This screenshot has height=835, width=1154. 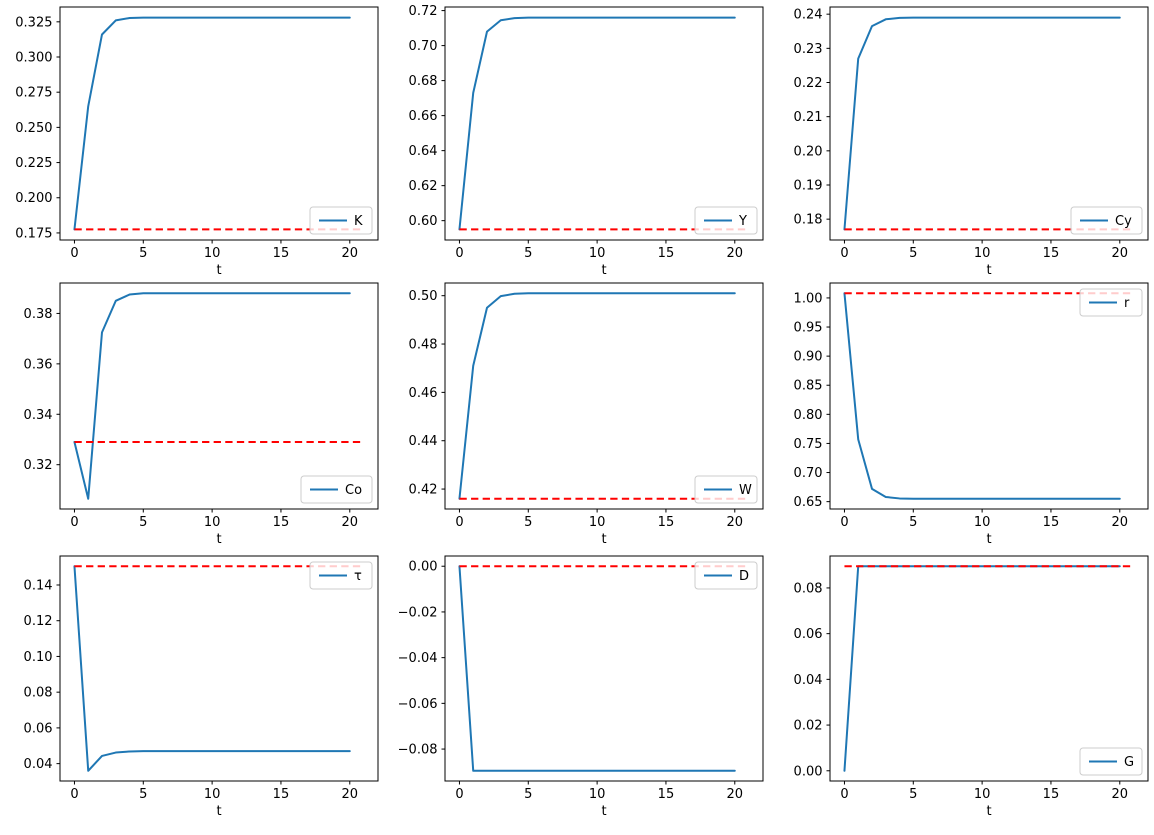 What do you see at coordinates (341, 575) in the screenshot?
I see `legend-tau: τ` at bounding box center [341, 575].